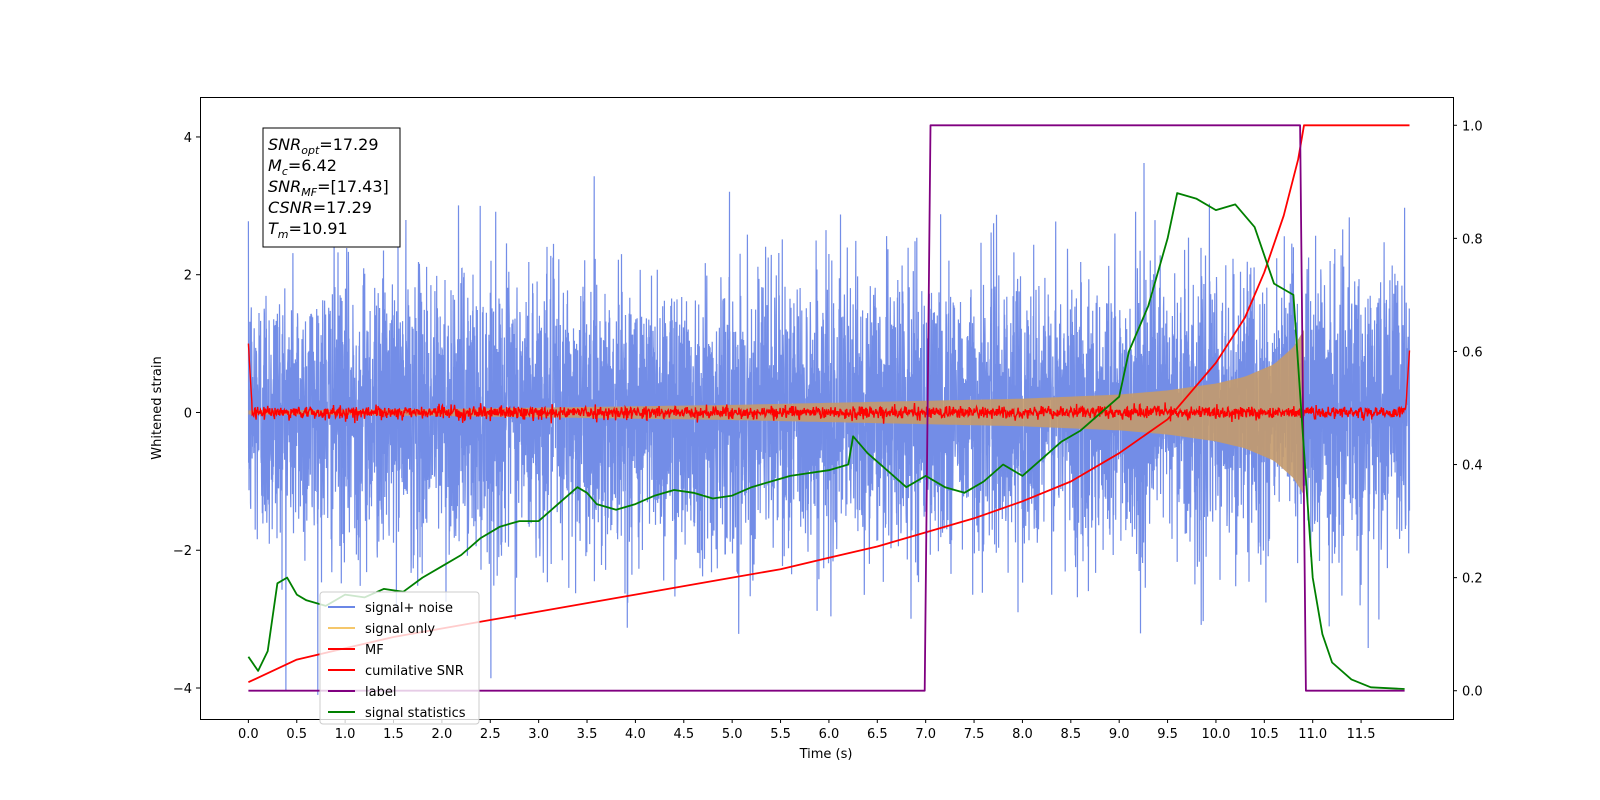 The image size is (1600, 800). Describe the element at coordinates (1472, 352) in the screenshot. I see `y-right-tick-label: 0.6` at that location.